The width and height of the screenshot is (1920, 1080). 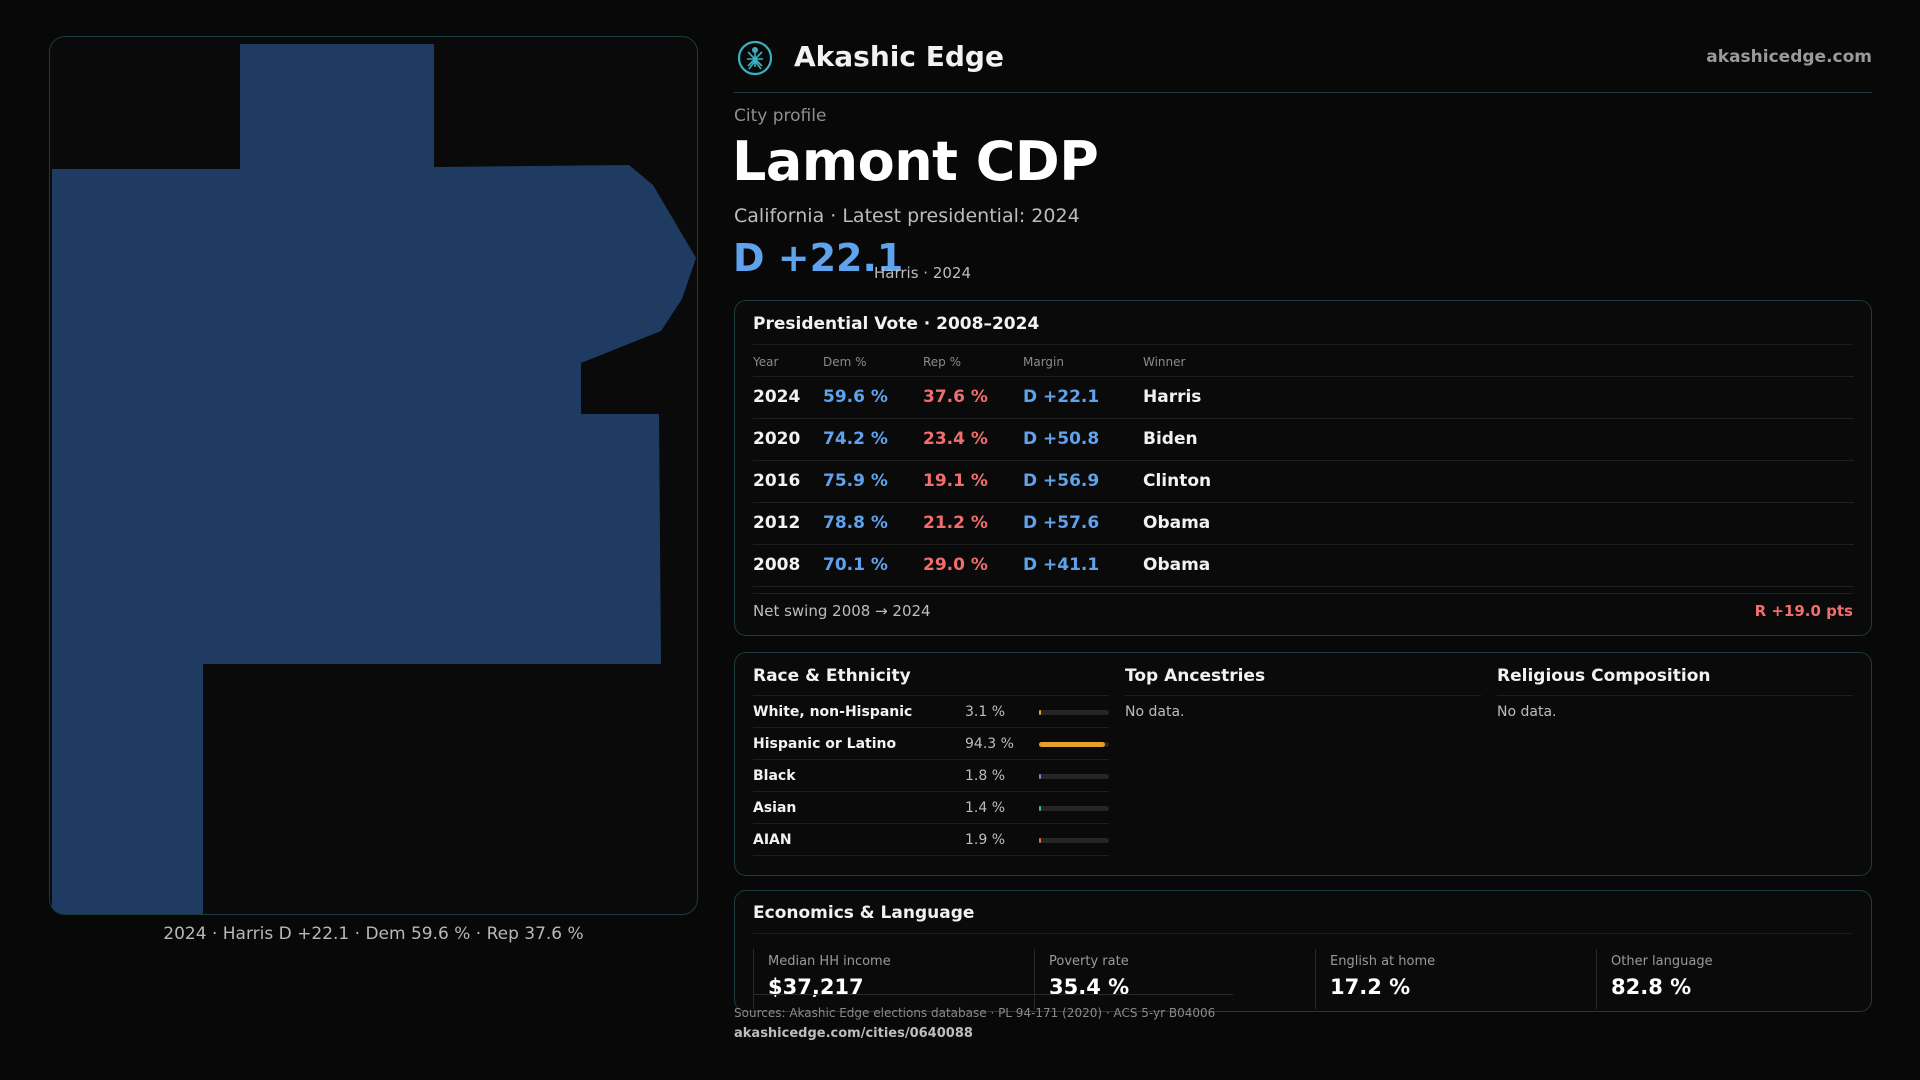 What do you see at coordinates (788, 397) in the screenshot?
I see `year-cell: 2024` at bounding box center [788, 397].